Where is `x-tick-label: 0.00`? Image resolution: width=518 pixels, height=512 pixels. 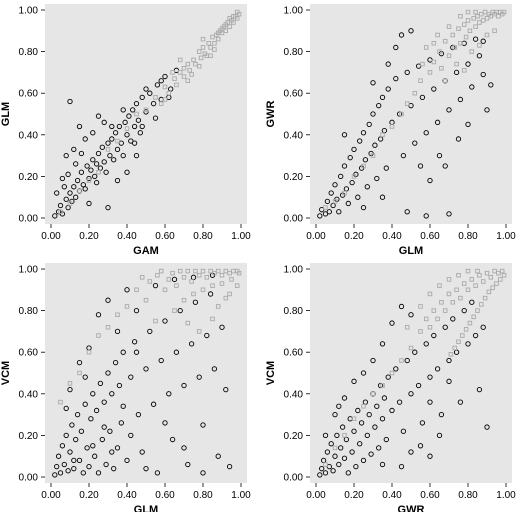 x-tick-label: 0.00 is located at coordinates (51, 236).